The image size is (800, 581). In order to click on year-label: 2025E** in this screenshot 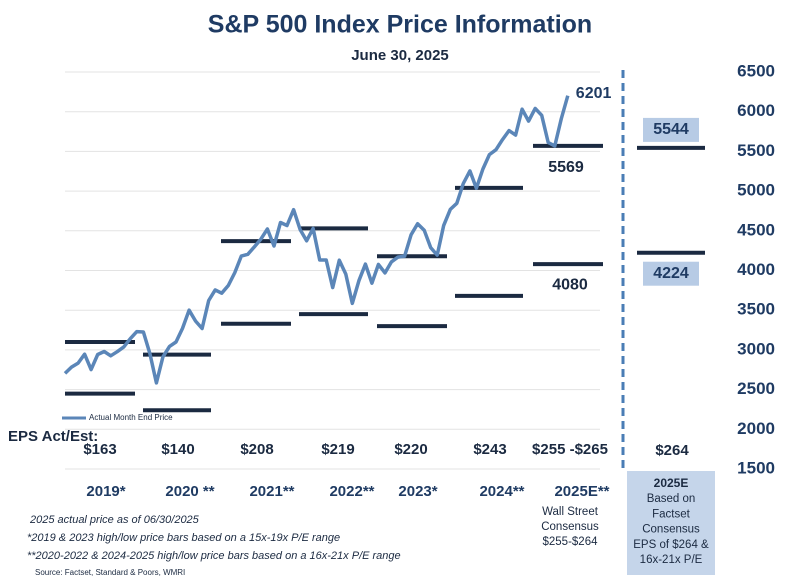, I will do `click(581, 491)`.